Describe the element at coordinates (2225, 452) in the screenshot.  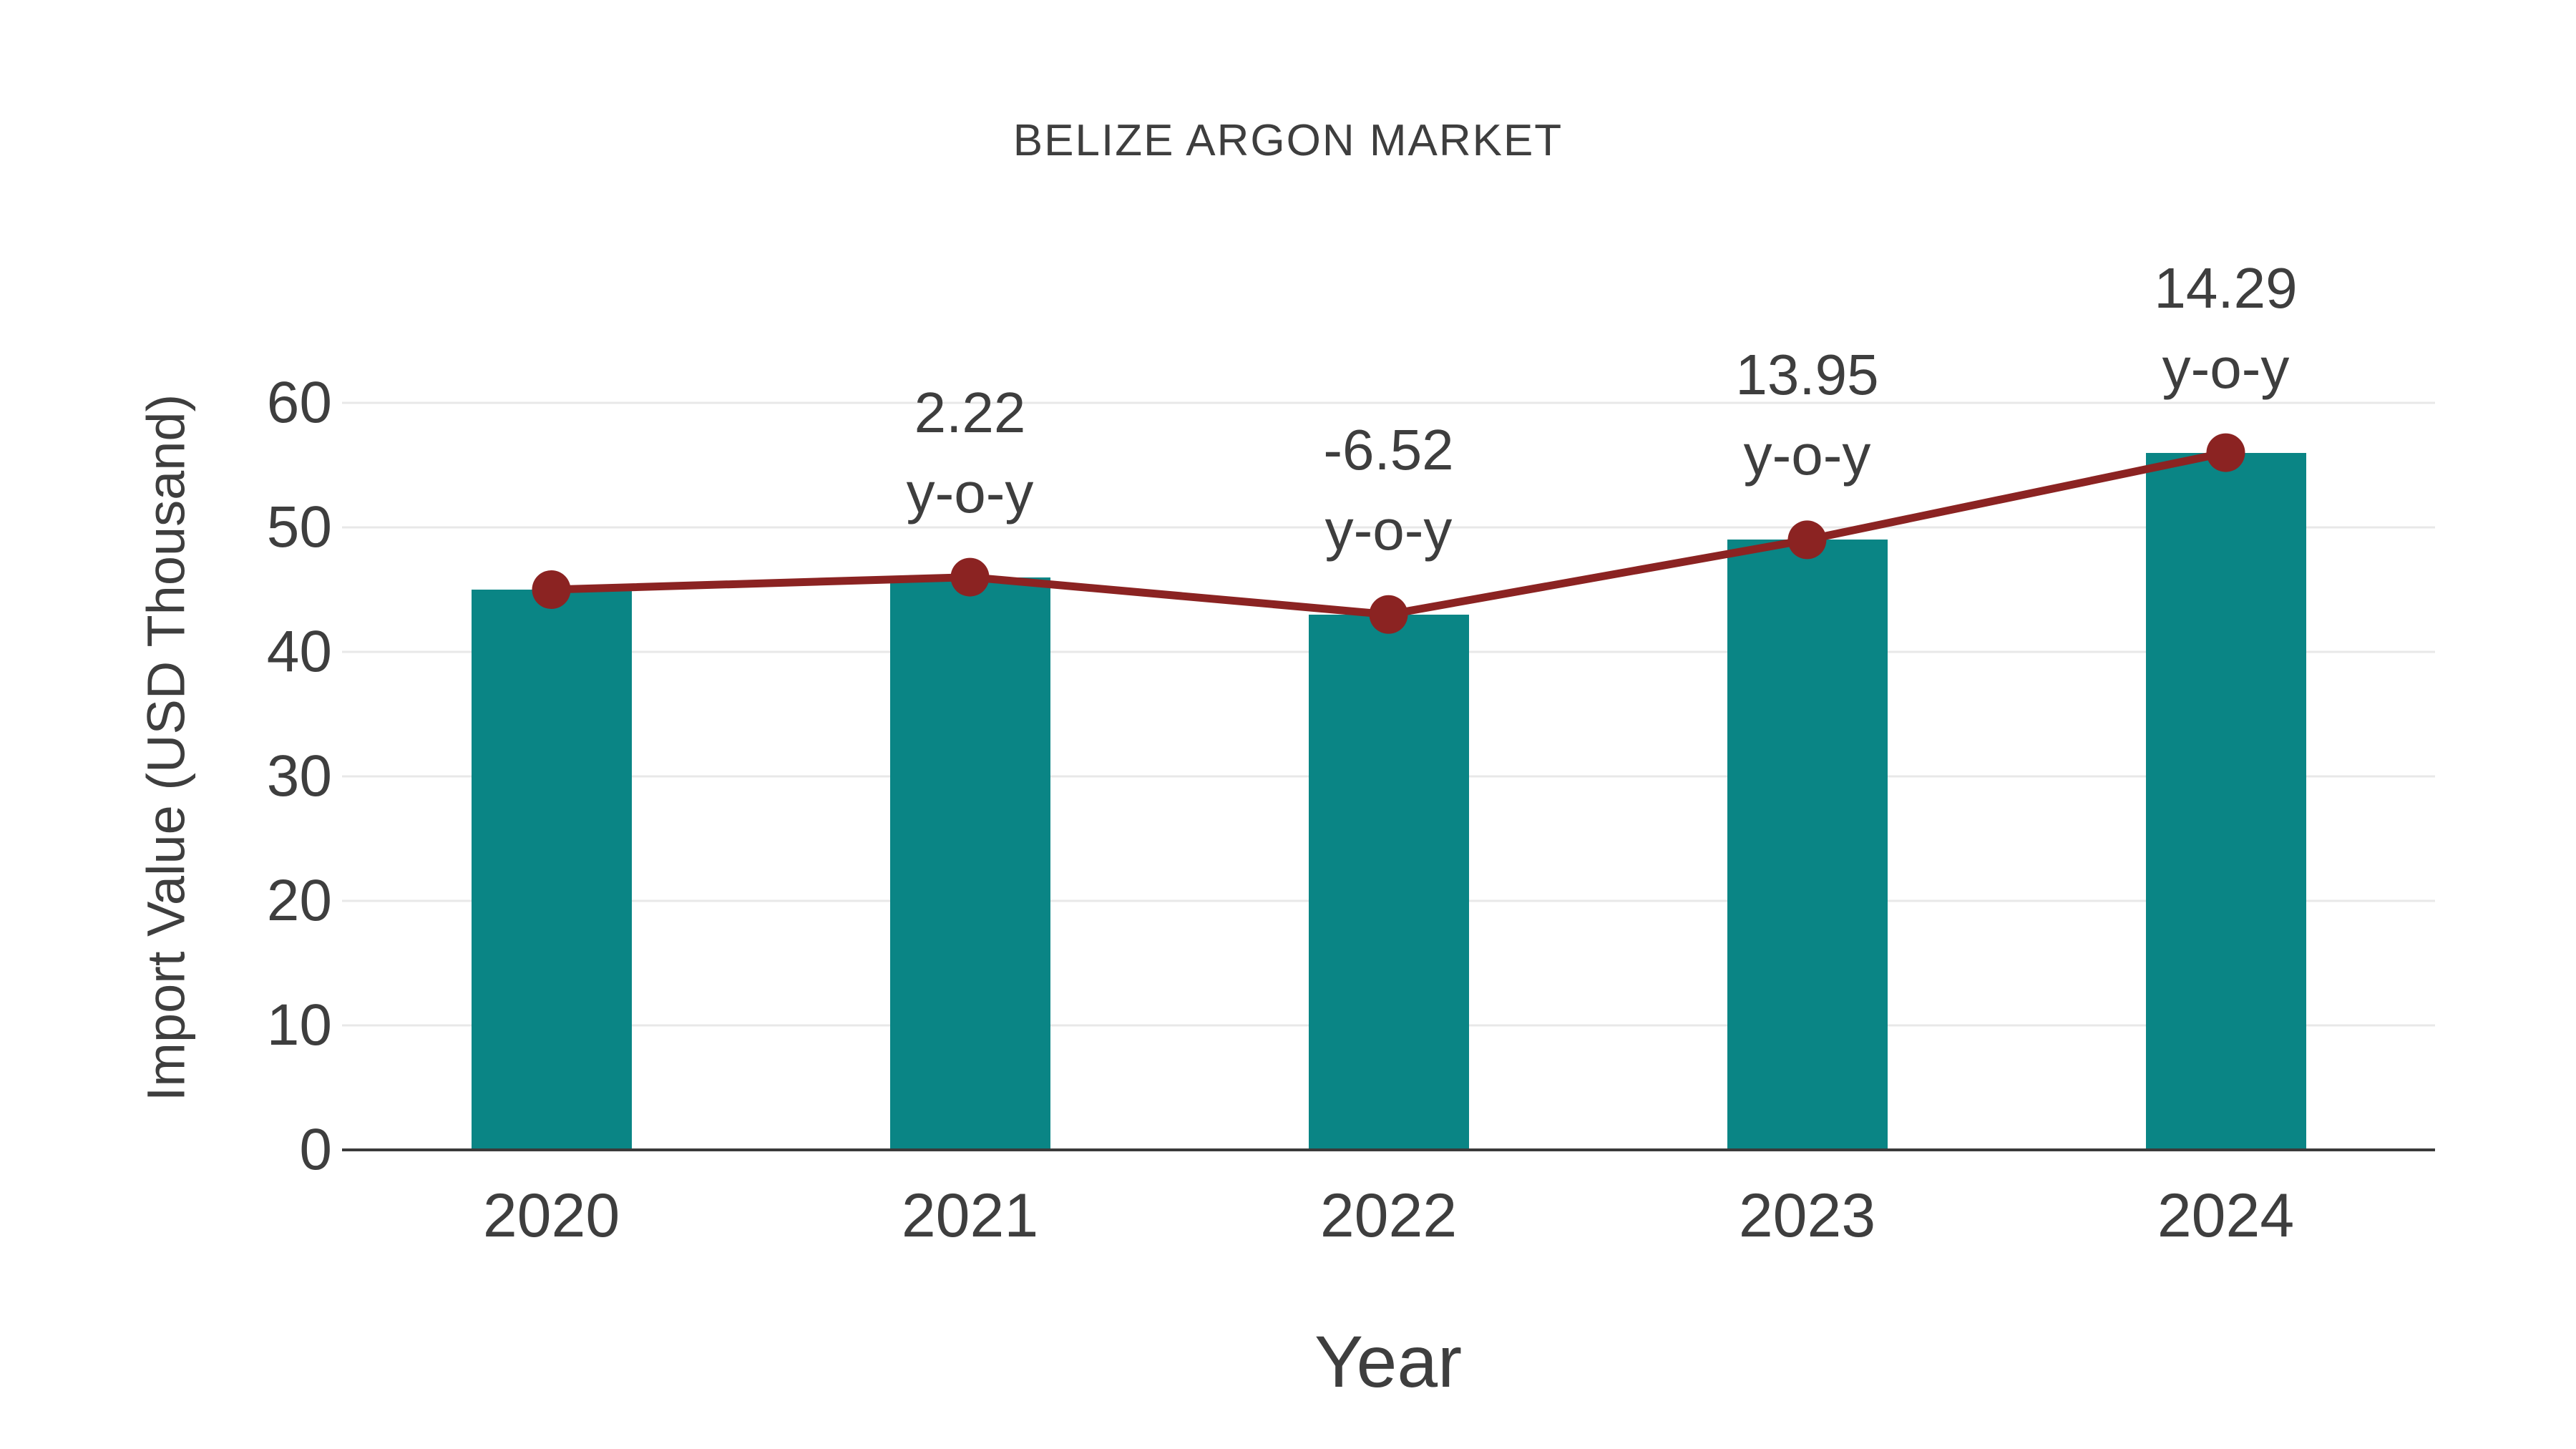
I see `data-point-marker-2024` at that location.